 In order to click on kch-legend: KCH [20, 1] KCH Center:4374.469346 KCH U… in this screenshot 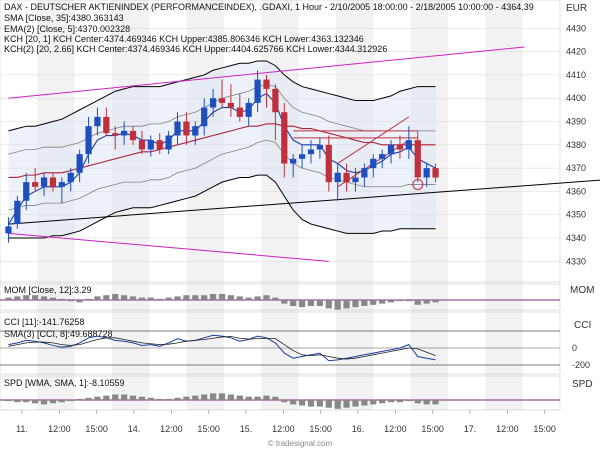, I will do `click(184, 39)`.